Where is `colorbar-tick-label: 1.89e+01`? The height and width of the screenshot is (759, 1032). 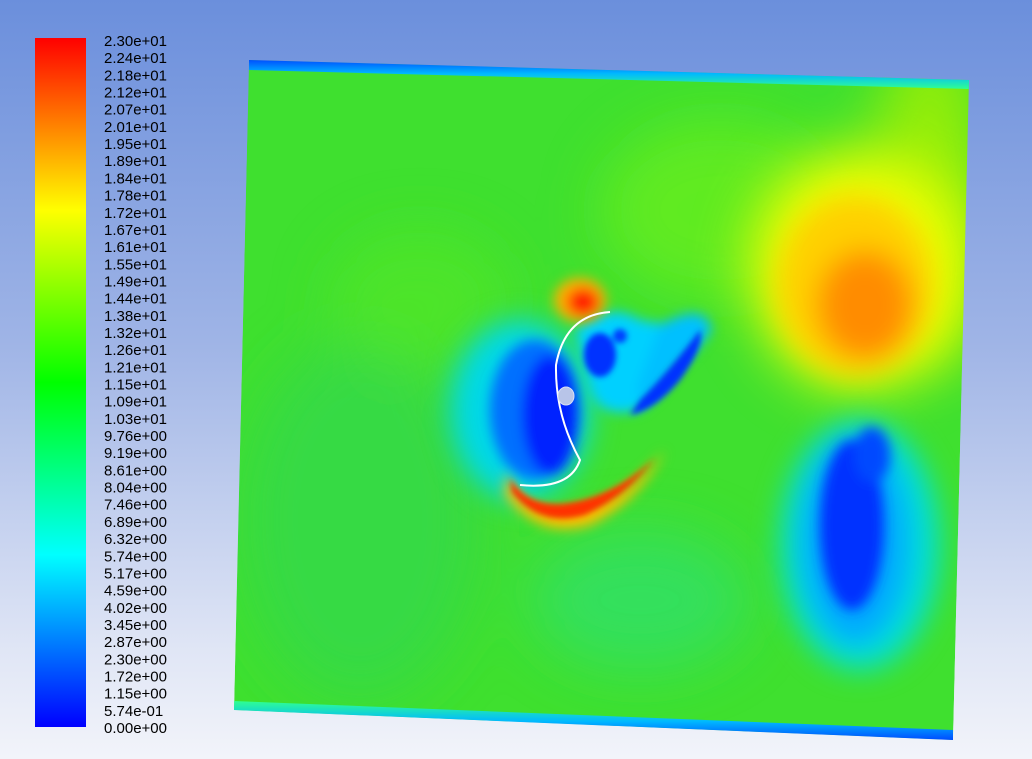
colorbar-tick-label: 1.89e+01 is located at coordinates (135, 161).